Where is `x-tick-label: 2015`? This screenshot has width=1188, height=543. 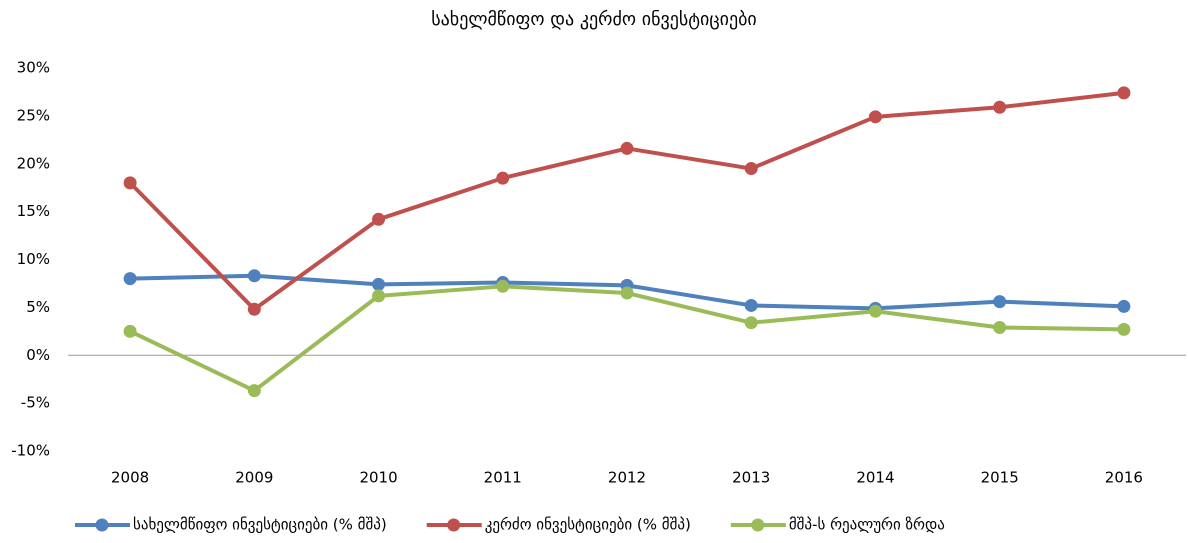
x-tick-label: 2015 is located at coordinates (1000, 478).